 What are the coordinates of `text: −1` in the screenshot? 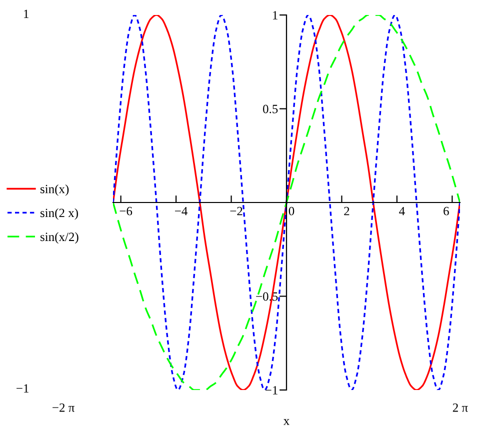 It's located at (22, 388).